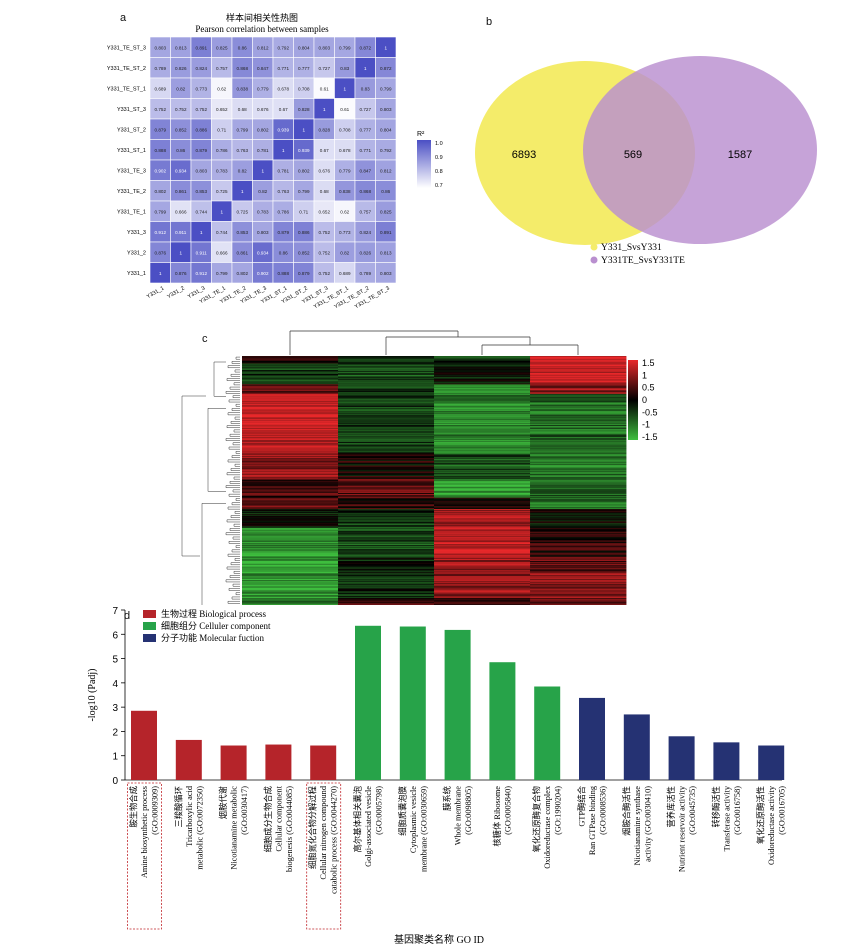 This screenshot has width=843, height=949. I want to click on cell-value: 0.824, so click(202, 68).